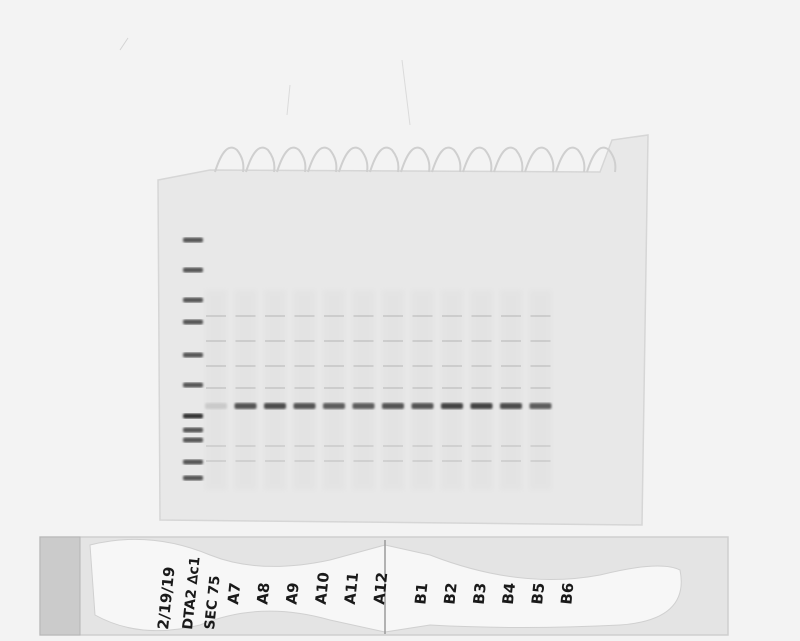  I want to click on lane-label: B4, so click(509, 594).